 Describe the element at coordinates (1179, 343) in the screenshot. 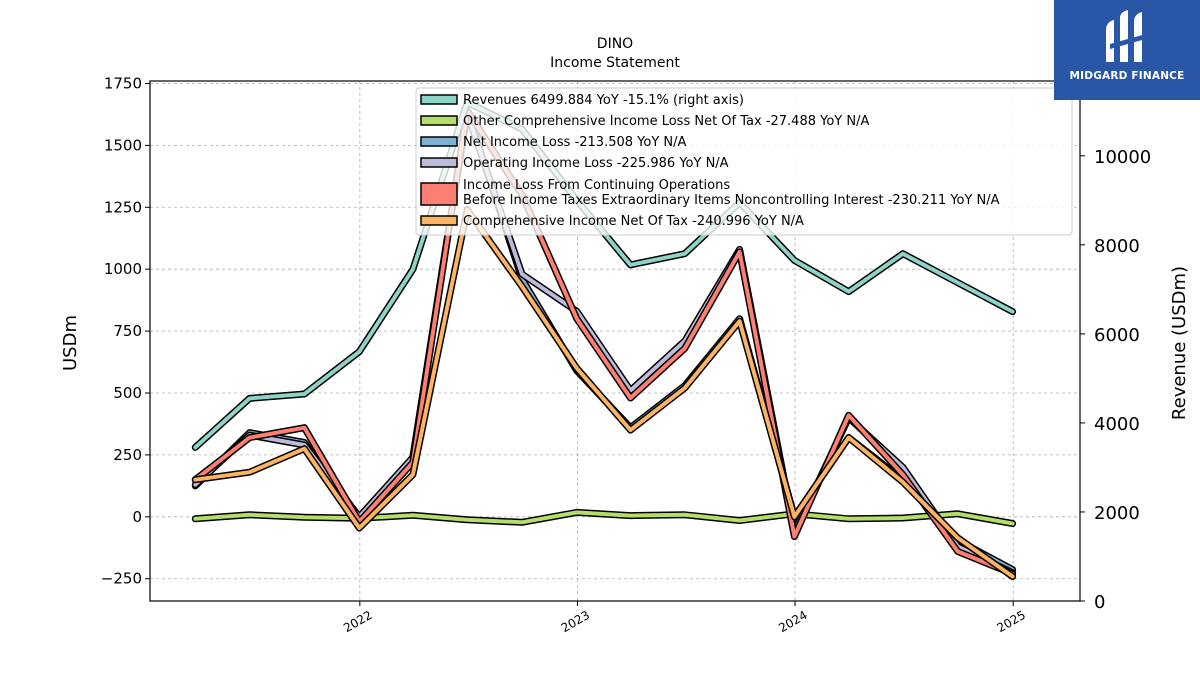

I see `right-axis-label: Revenue (USDm)` at that location.